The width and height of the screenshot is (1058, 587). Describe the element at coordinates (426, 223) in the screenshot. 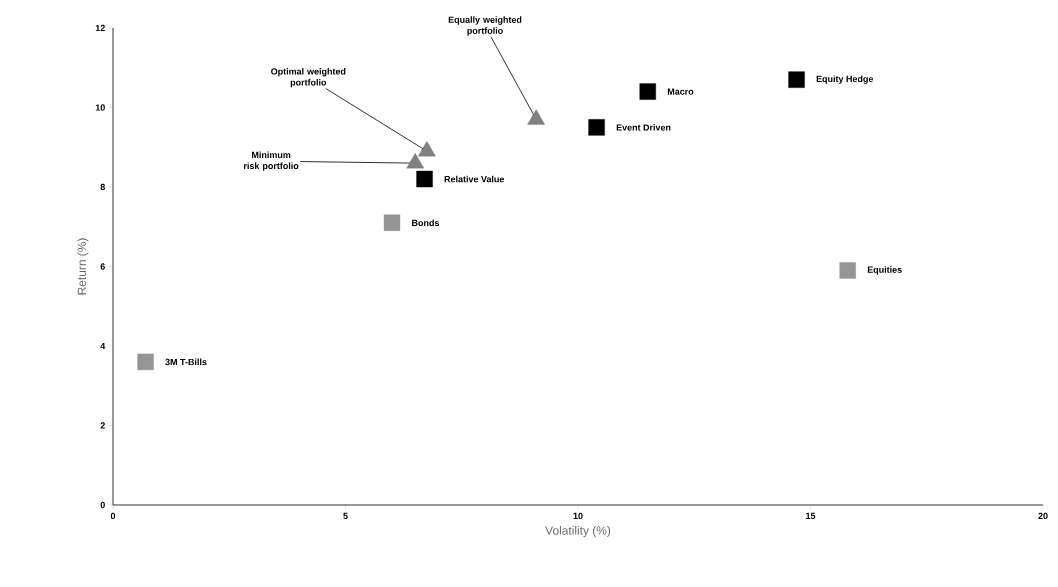

I see `annotation: Bonds` at that location.